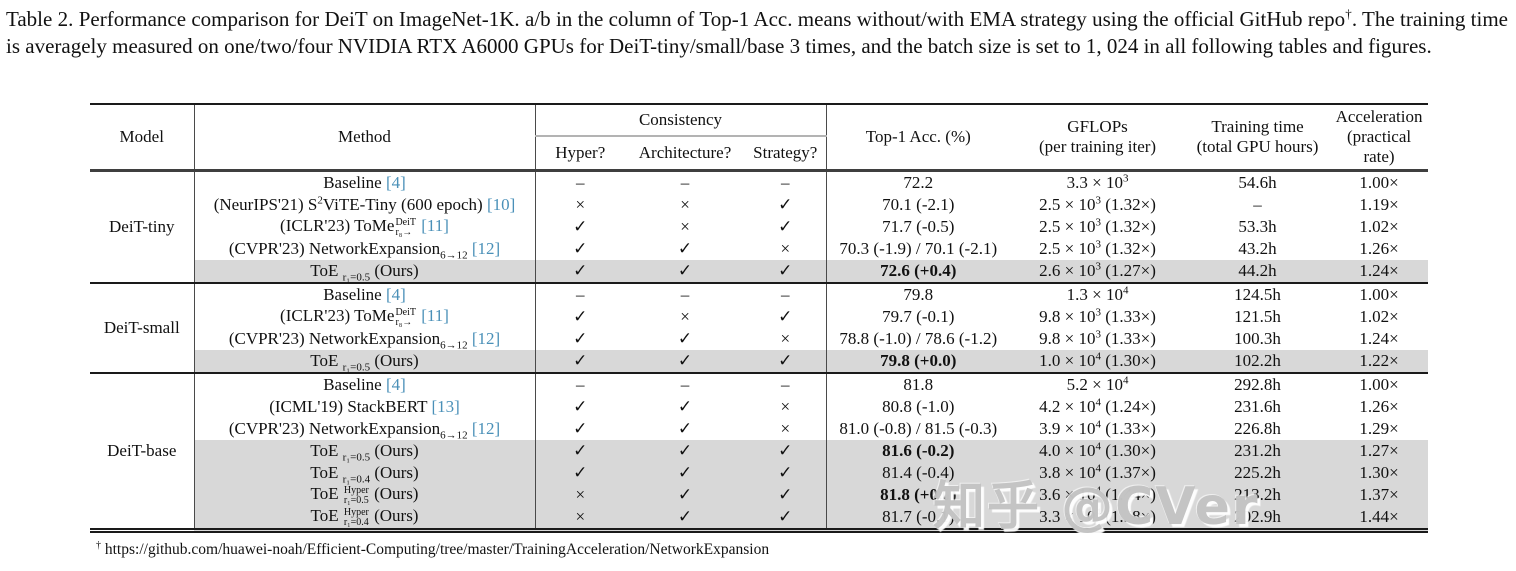 The width and height of the screenshot is (1516, 571). What do you see at coordinates (435, 316) in the screenshot?
I see `citation-ref: [11]` at bounding box center [435, 316].